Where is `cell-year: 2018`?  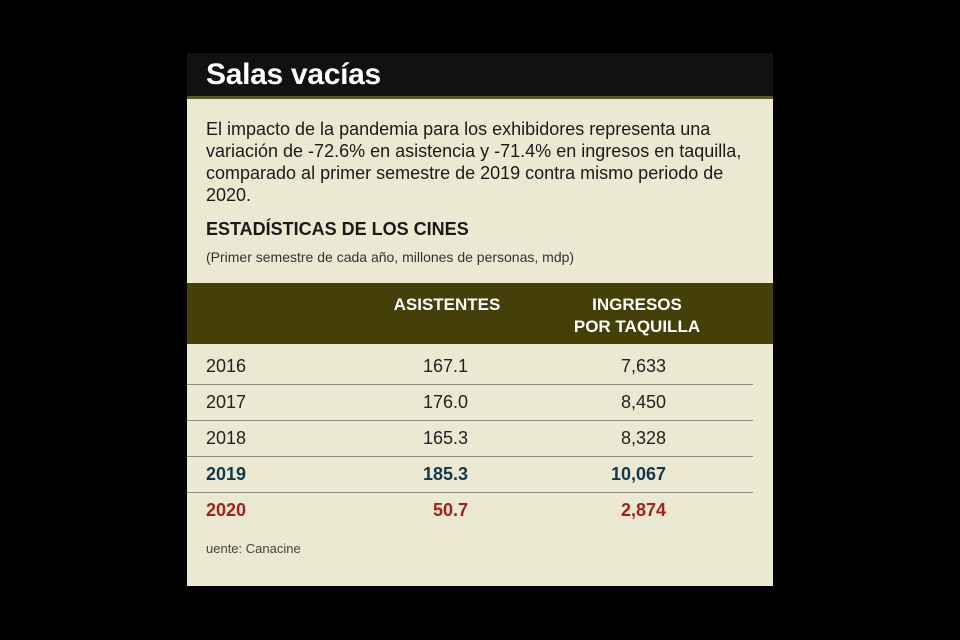 cell-year: 2018 is located at coordinates (226, 438).